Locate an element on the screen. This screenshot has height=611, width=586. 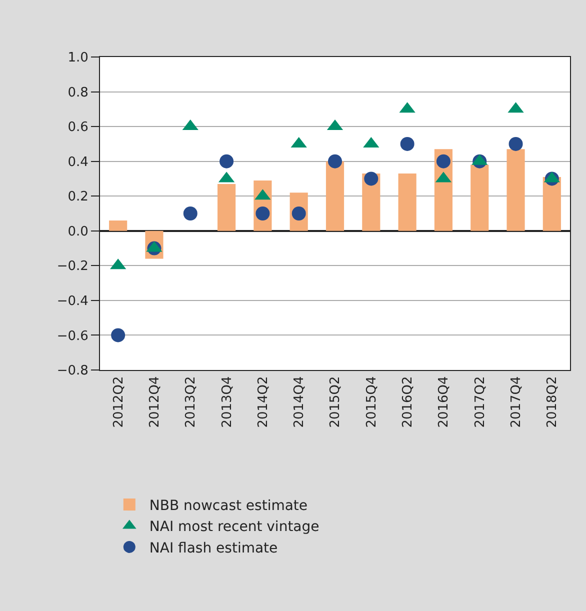
x-tick-label: 2013Q2 is located at coordinates (191, 402).